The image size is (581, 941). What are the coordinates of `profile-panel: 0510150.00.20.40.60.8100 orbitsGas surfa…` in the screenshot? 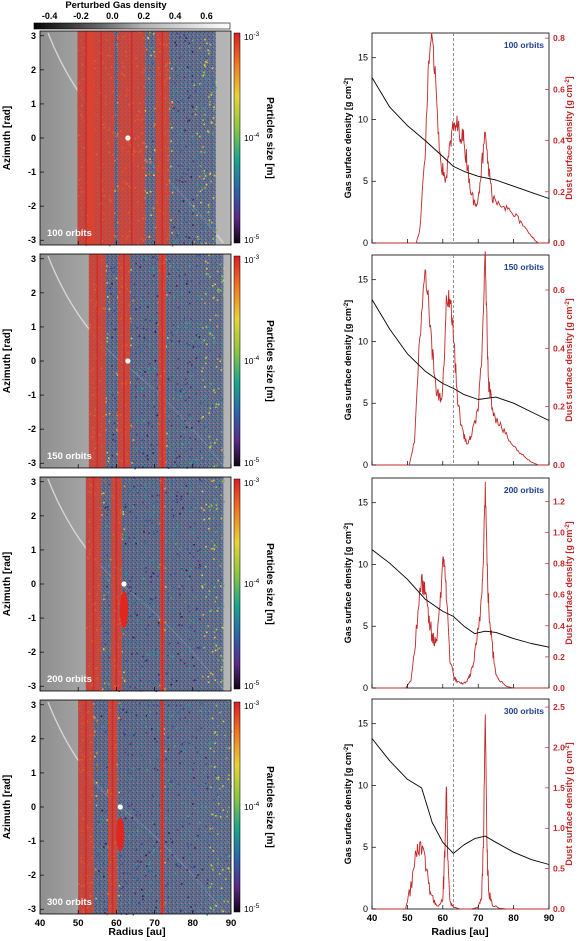 It's located at (458, 140).